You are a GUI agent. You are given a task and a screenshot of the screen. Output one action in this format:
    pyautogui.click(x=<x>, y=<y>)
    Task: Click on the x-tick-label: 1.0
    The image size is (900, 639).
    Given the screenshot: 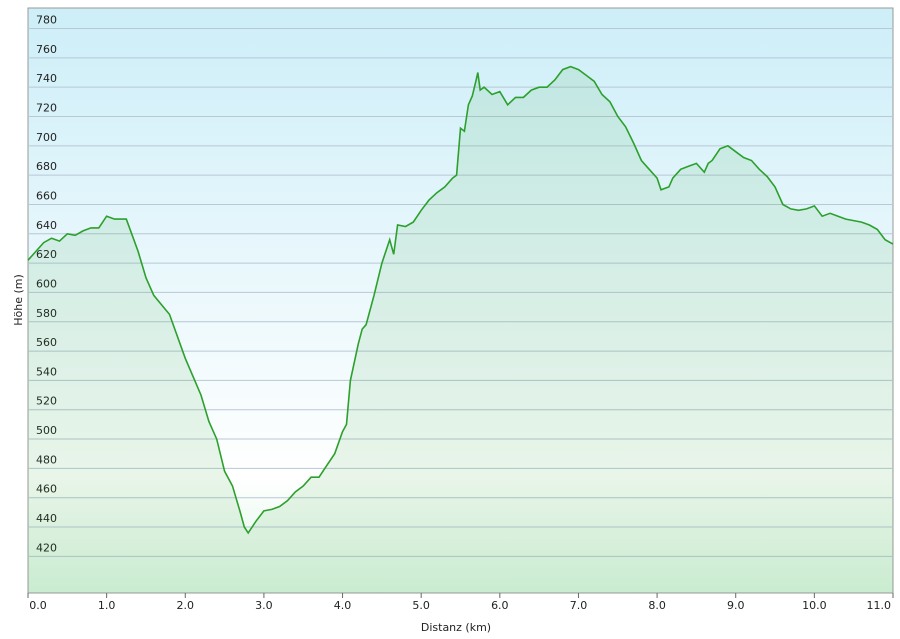 What is the action you would take?
    pyautogui.click(x=107, y=605)
    